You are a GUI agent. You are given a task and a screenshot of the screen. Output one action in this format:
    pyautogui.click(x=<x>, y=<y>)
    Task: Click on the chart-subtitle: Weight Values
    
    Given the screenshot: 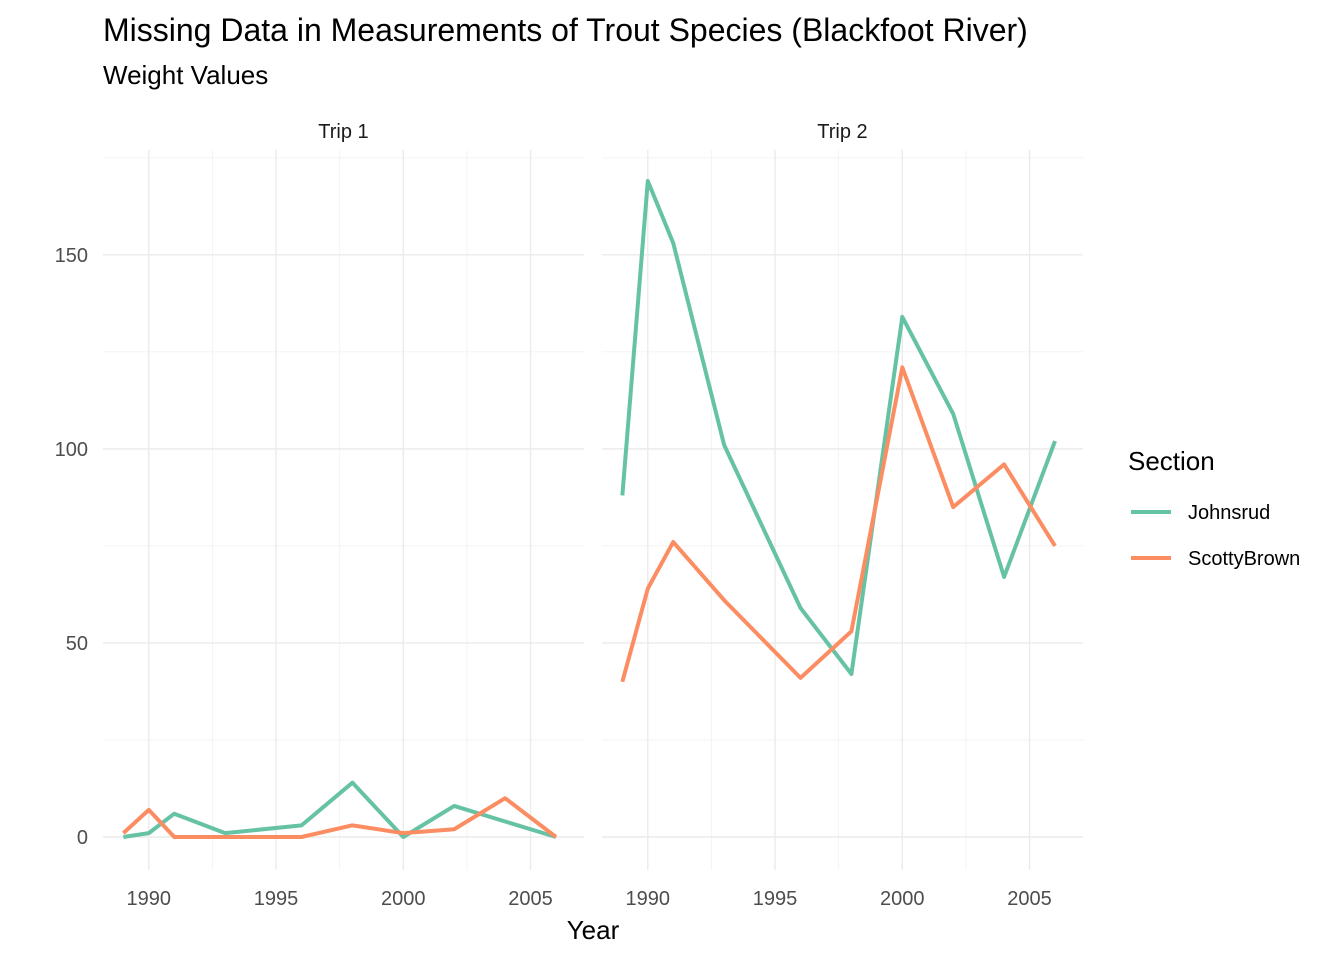 What is the action you would take?
    pyautogui.click(x=185, y=75)
    